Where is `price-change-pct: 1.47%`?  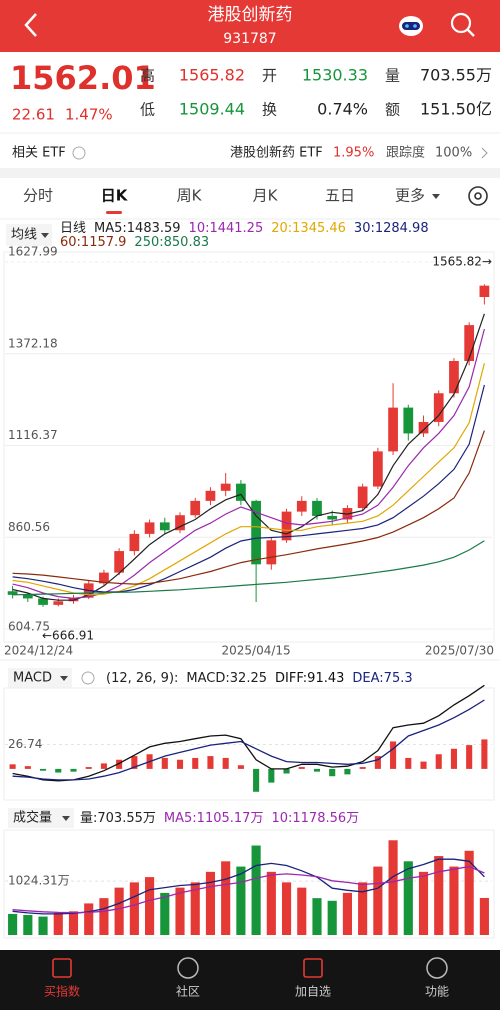
price-change-pct: 1.47% is located at coordinates (89, 115).